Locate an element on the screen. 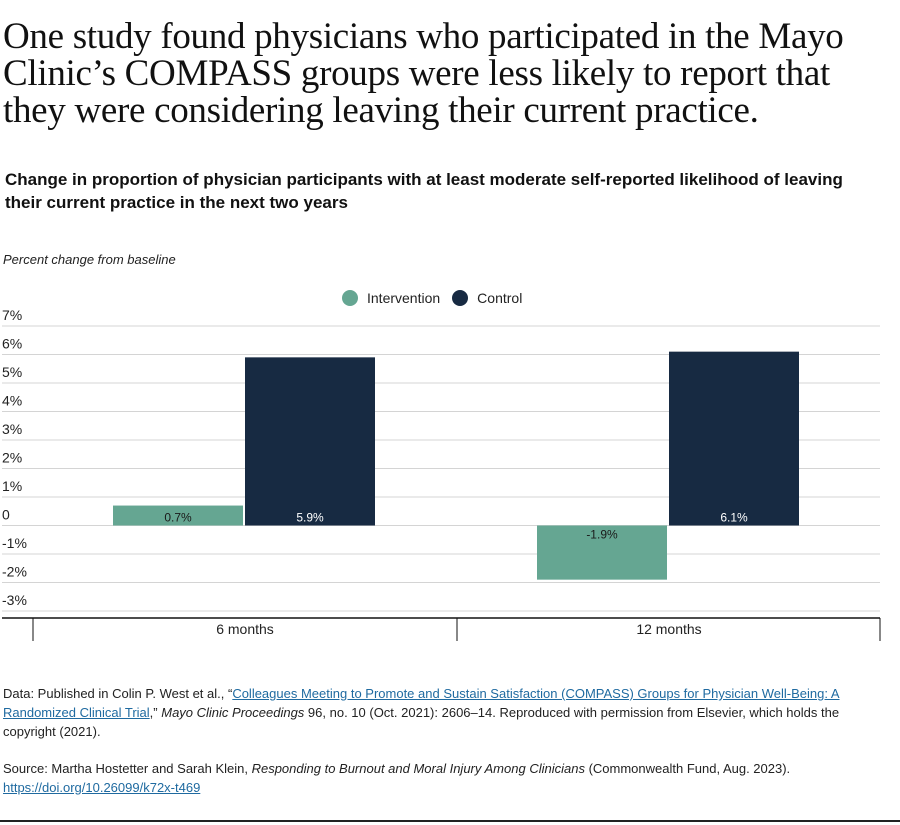  doi-link: https://doi.org/10.26099/k72x-t469 is located at coordinates (102, 787).